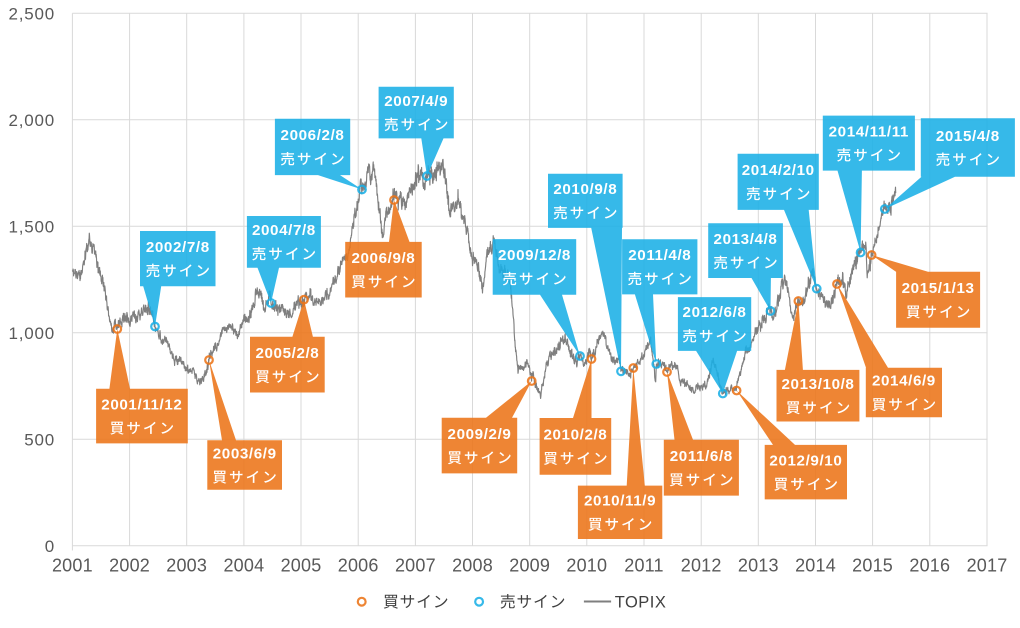 This screenshot has height=628, width=1020. What do you see at coordinates (472, 565) in the screenshot?
I see `svg-text: 2008` at bounding box center [472, 565].